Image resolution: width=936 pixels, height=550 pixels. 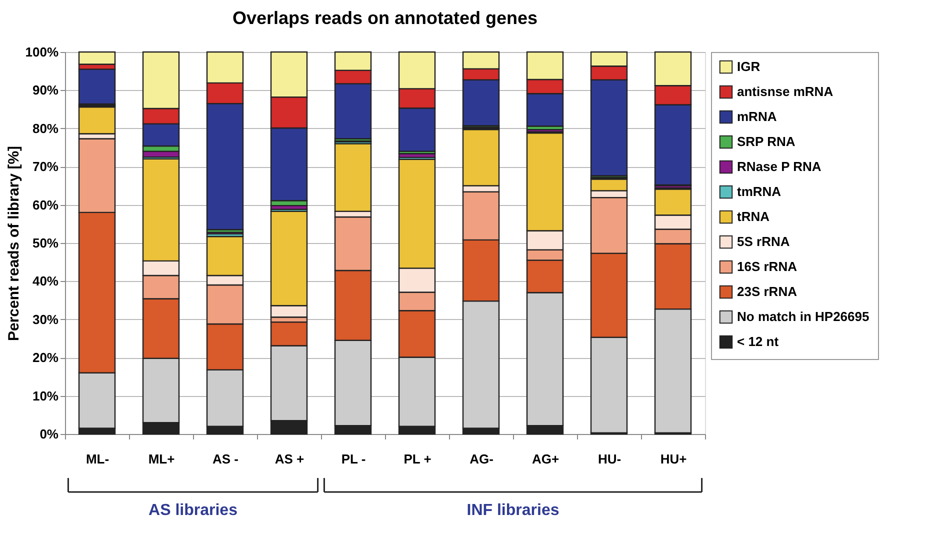 What do you see at coordinates (45, 90) in the screenshot?
I see `y-tick-label: 90%` at bounding box center [45, 90].